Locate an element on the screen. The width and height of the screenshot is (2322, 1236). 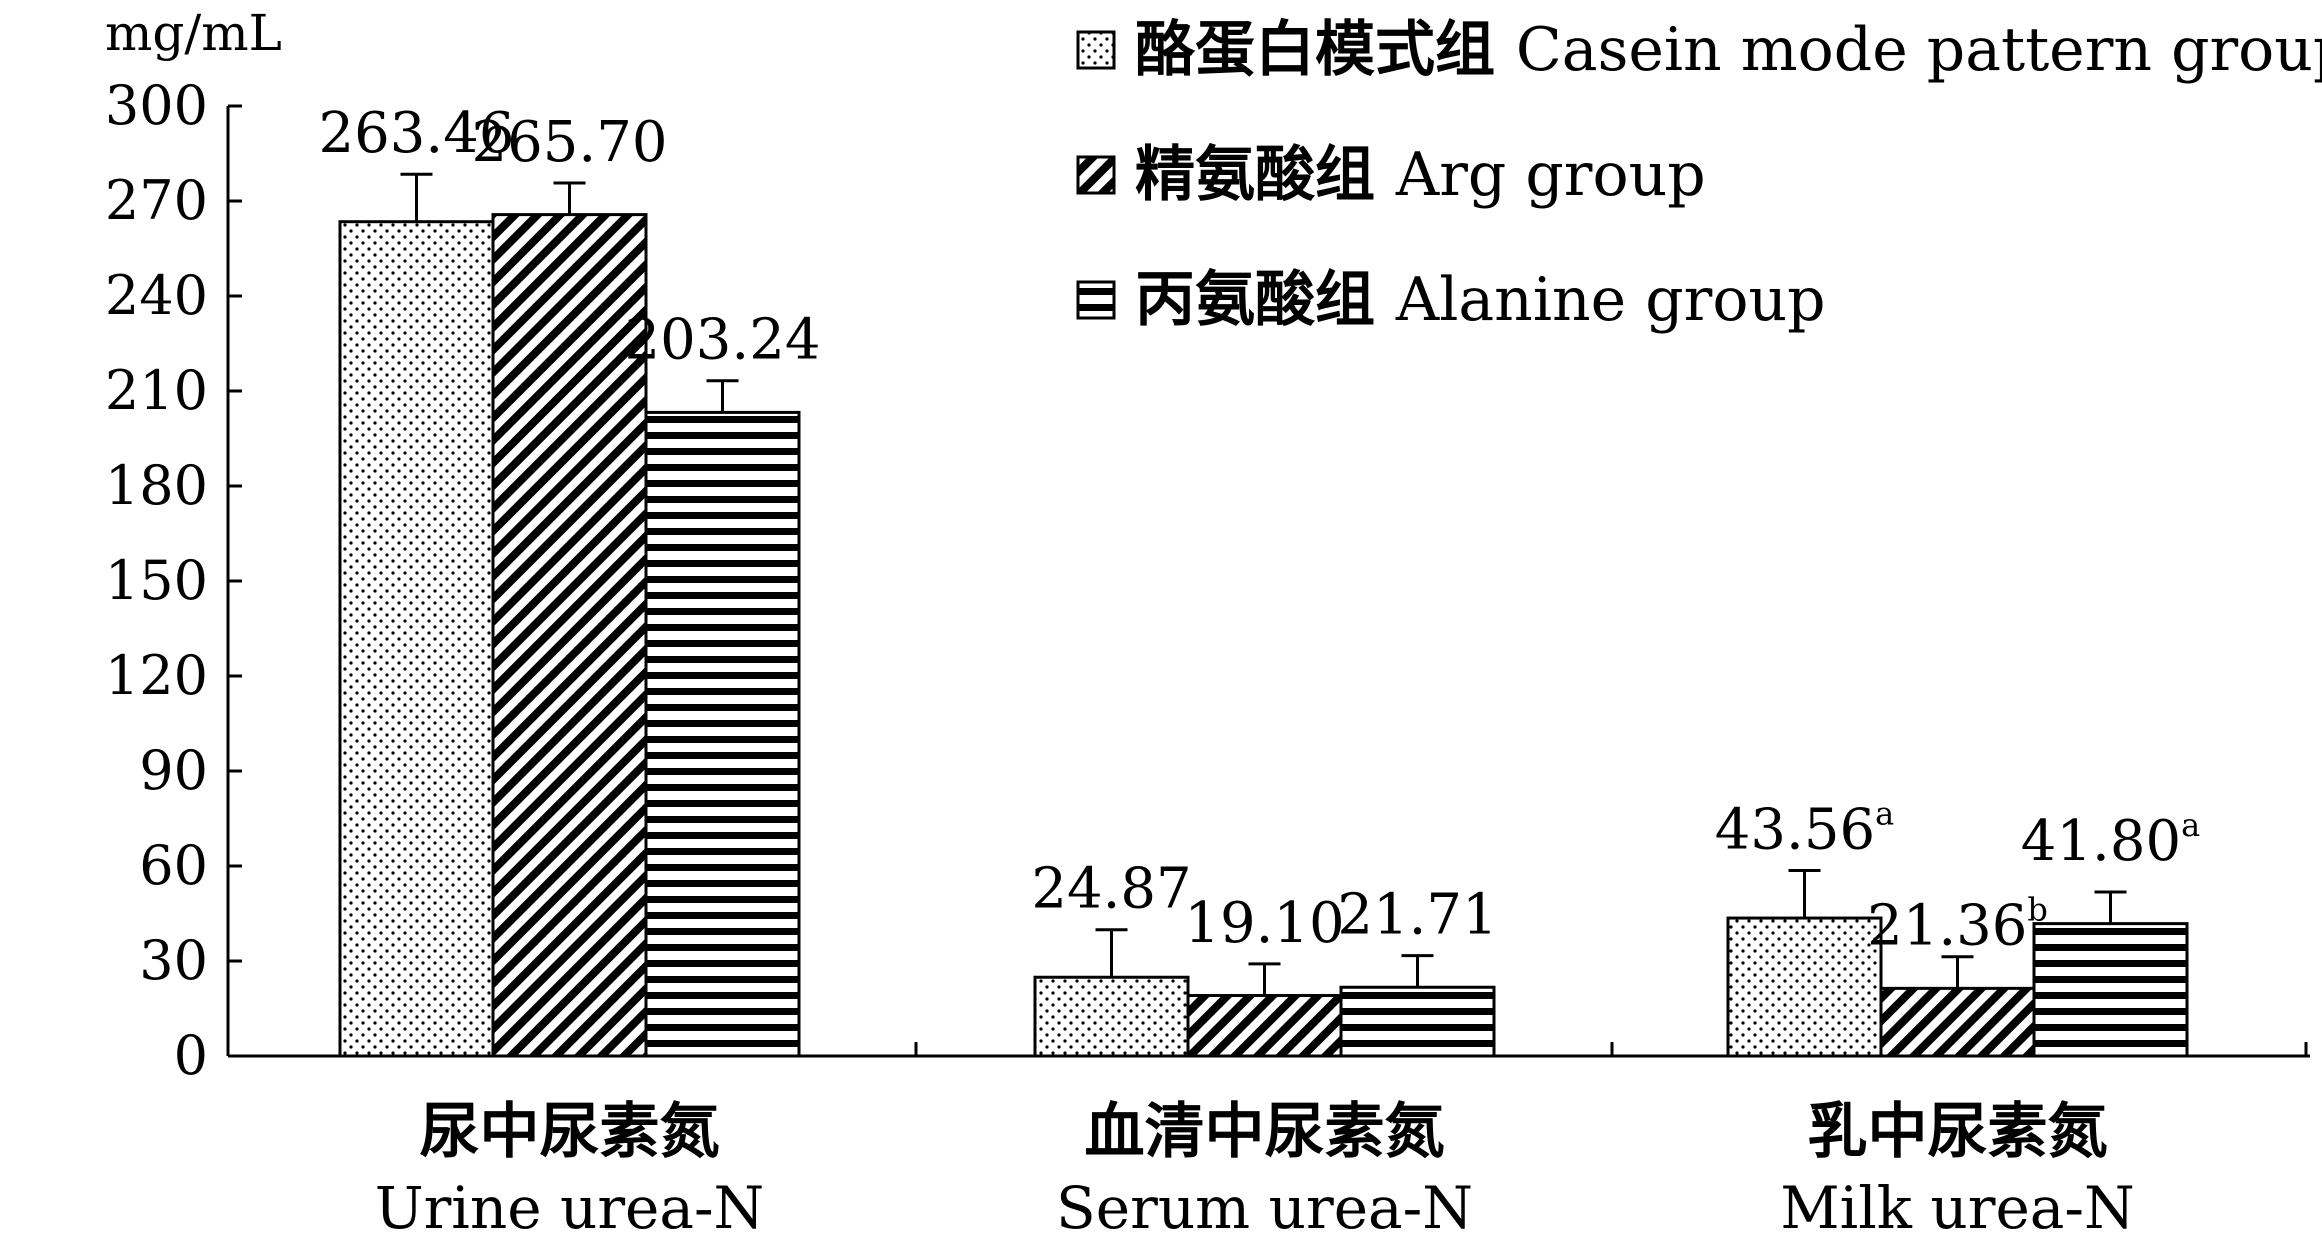
data-label: 21.71 is located at coordinates (1417, 915).